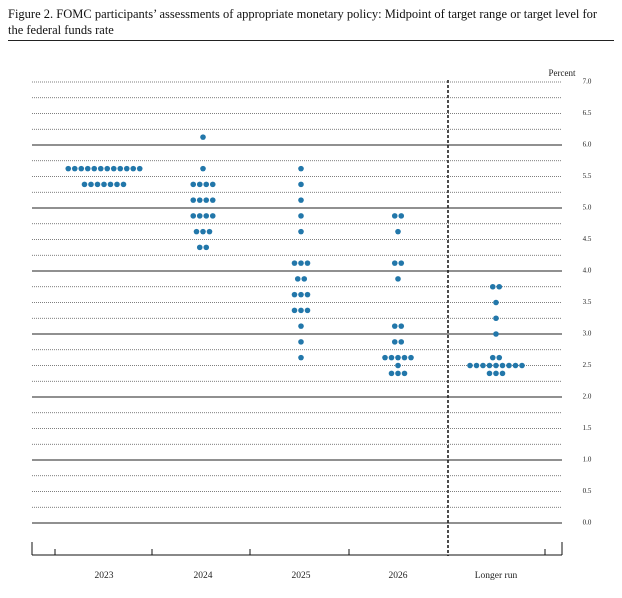 The height and width of the screenshot is (598, 622). I want to click on y-tick-label: 3.5, so click(587, 302).